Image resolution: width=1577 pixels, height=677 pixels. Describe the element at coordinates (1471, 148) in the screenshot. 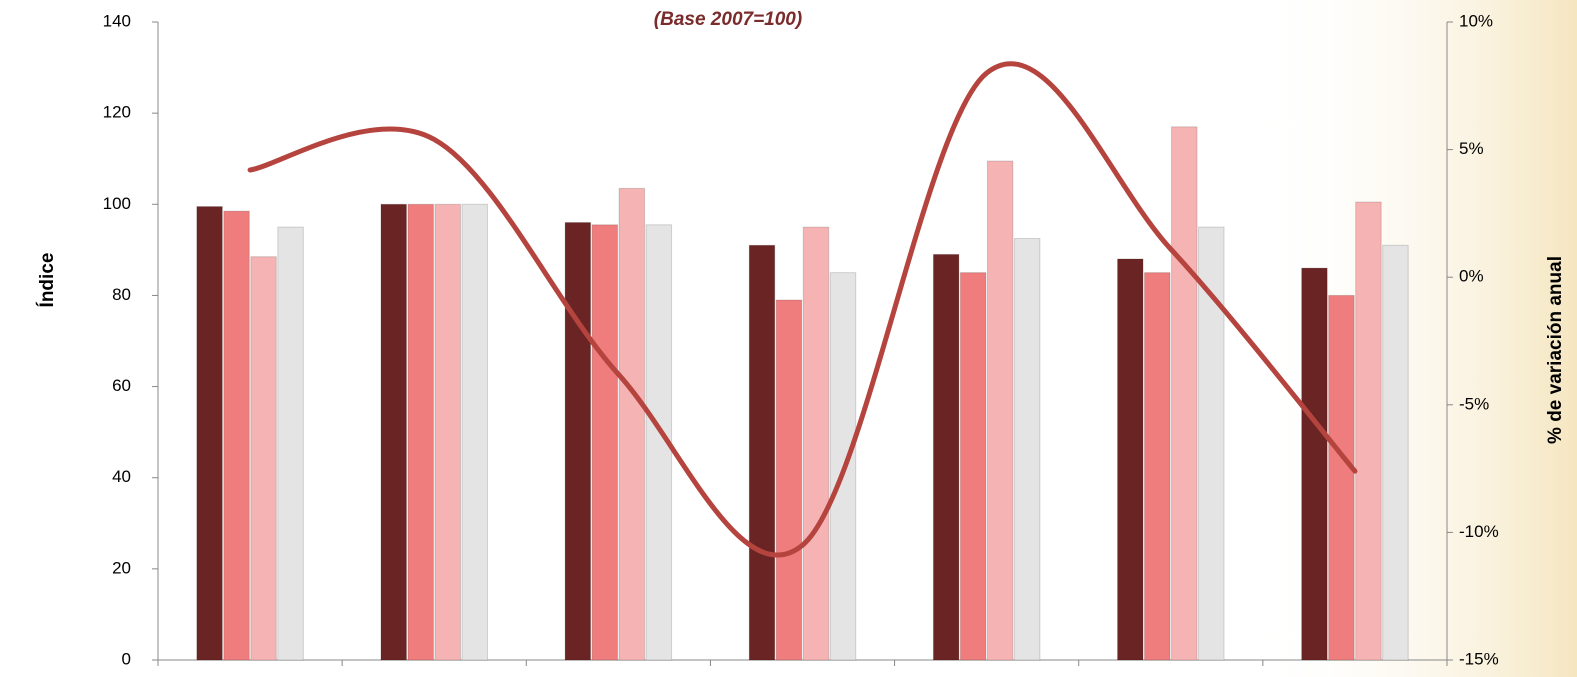

I see `y2-tick-label: 5%` at that location.